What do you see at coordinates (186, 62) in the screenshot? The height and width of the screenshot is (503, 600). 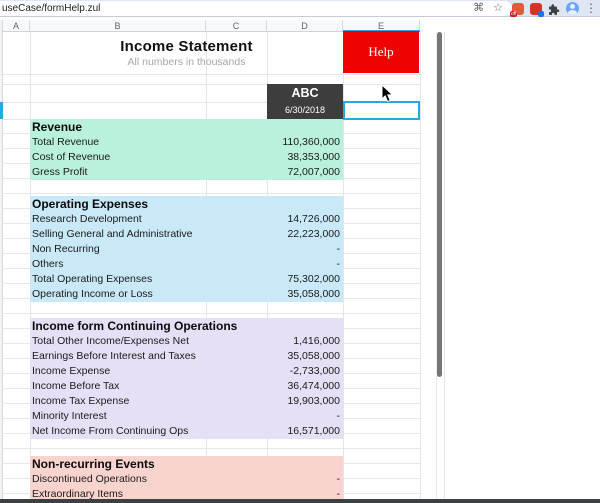 I see `page-subtitle: All numbers in thousands` at bounding box center [186, 62].